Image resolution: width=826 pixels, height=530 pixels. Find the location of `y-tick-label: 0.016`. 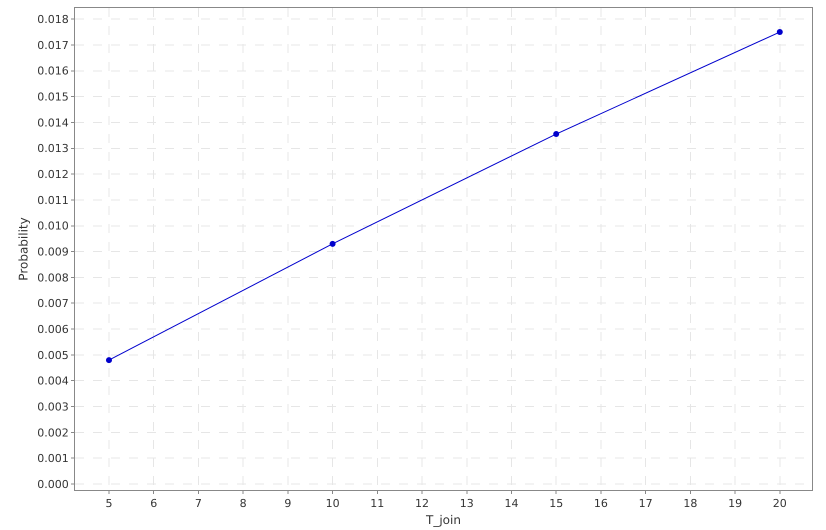

y-tick-label: 0.016 is located at coordinates (53, 71).